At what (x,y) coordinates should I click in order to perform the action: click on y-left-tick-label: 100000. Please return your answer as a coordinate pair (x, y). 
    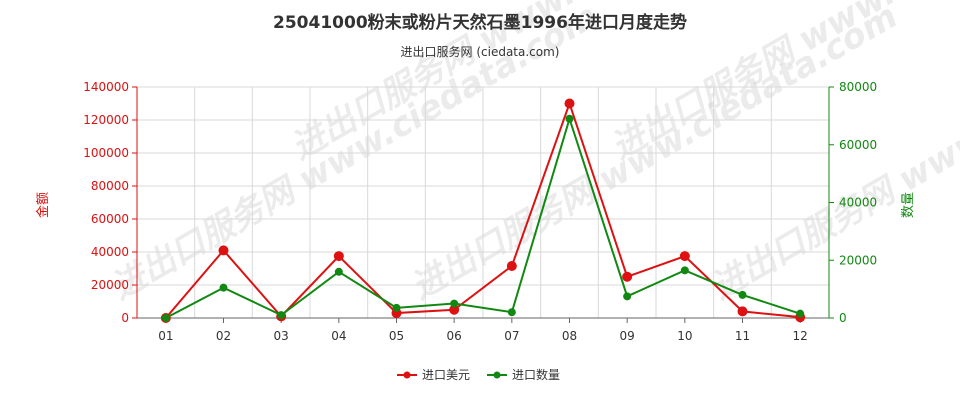
    Looking at the image, I should click on (106, 153).